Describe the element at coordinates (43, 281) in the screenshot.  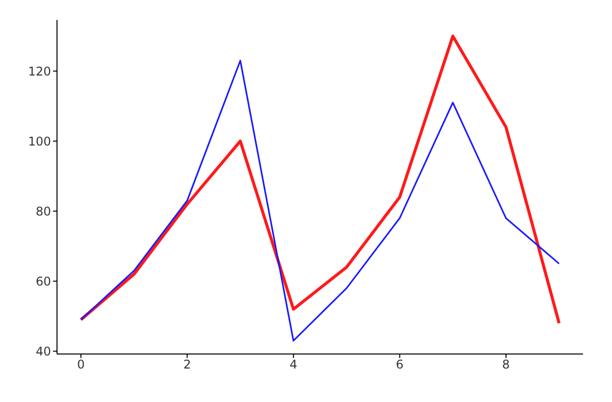
I see `y-tick-label: 60` at that location.